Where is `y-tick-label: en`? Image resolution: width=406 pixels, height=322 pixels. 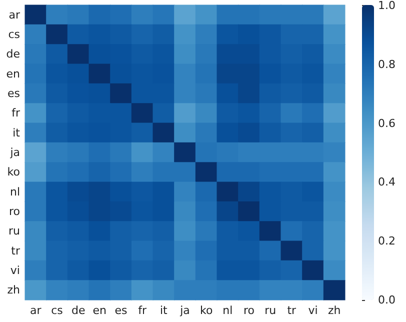
y-tick-label: en is located at coordinates (13, 73).